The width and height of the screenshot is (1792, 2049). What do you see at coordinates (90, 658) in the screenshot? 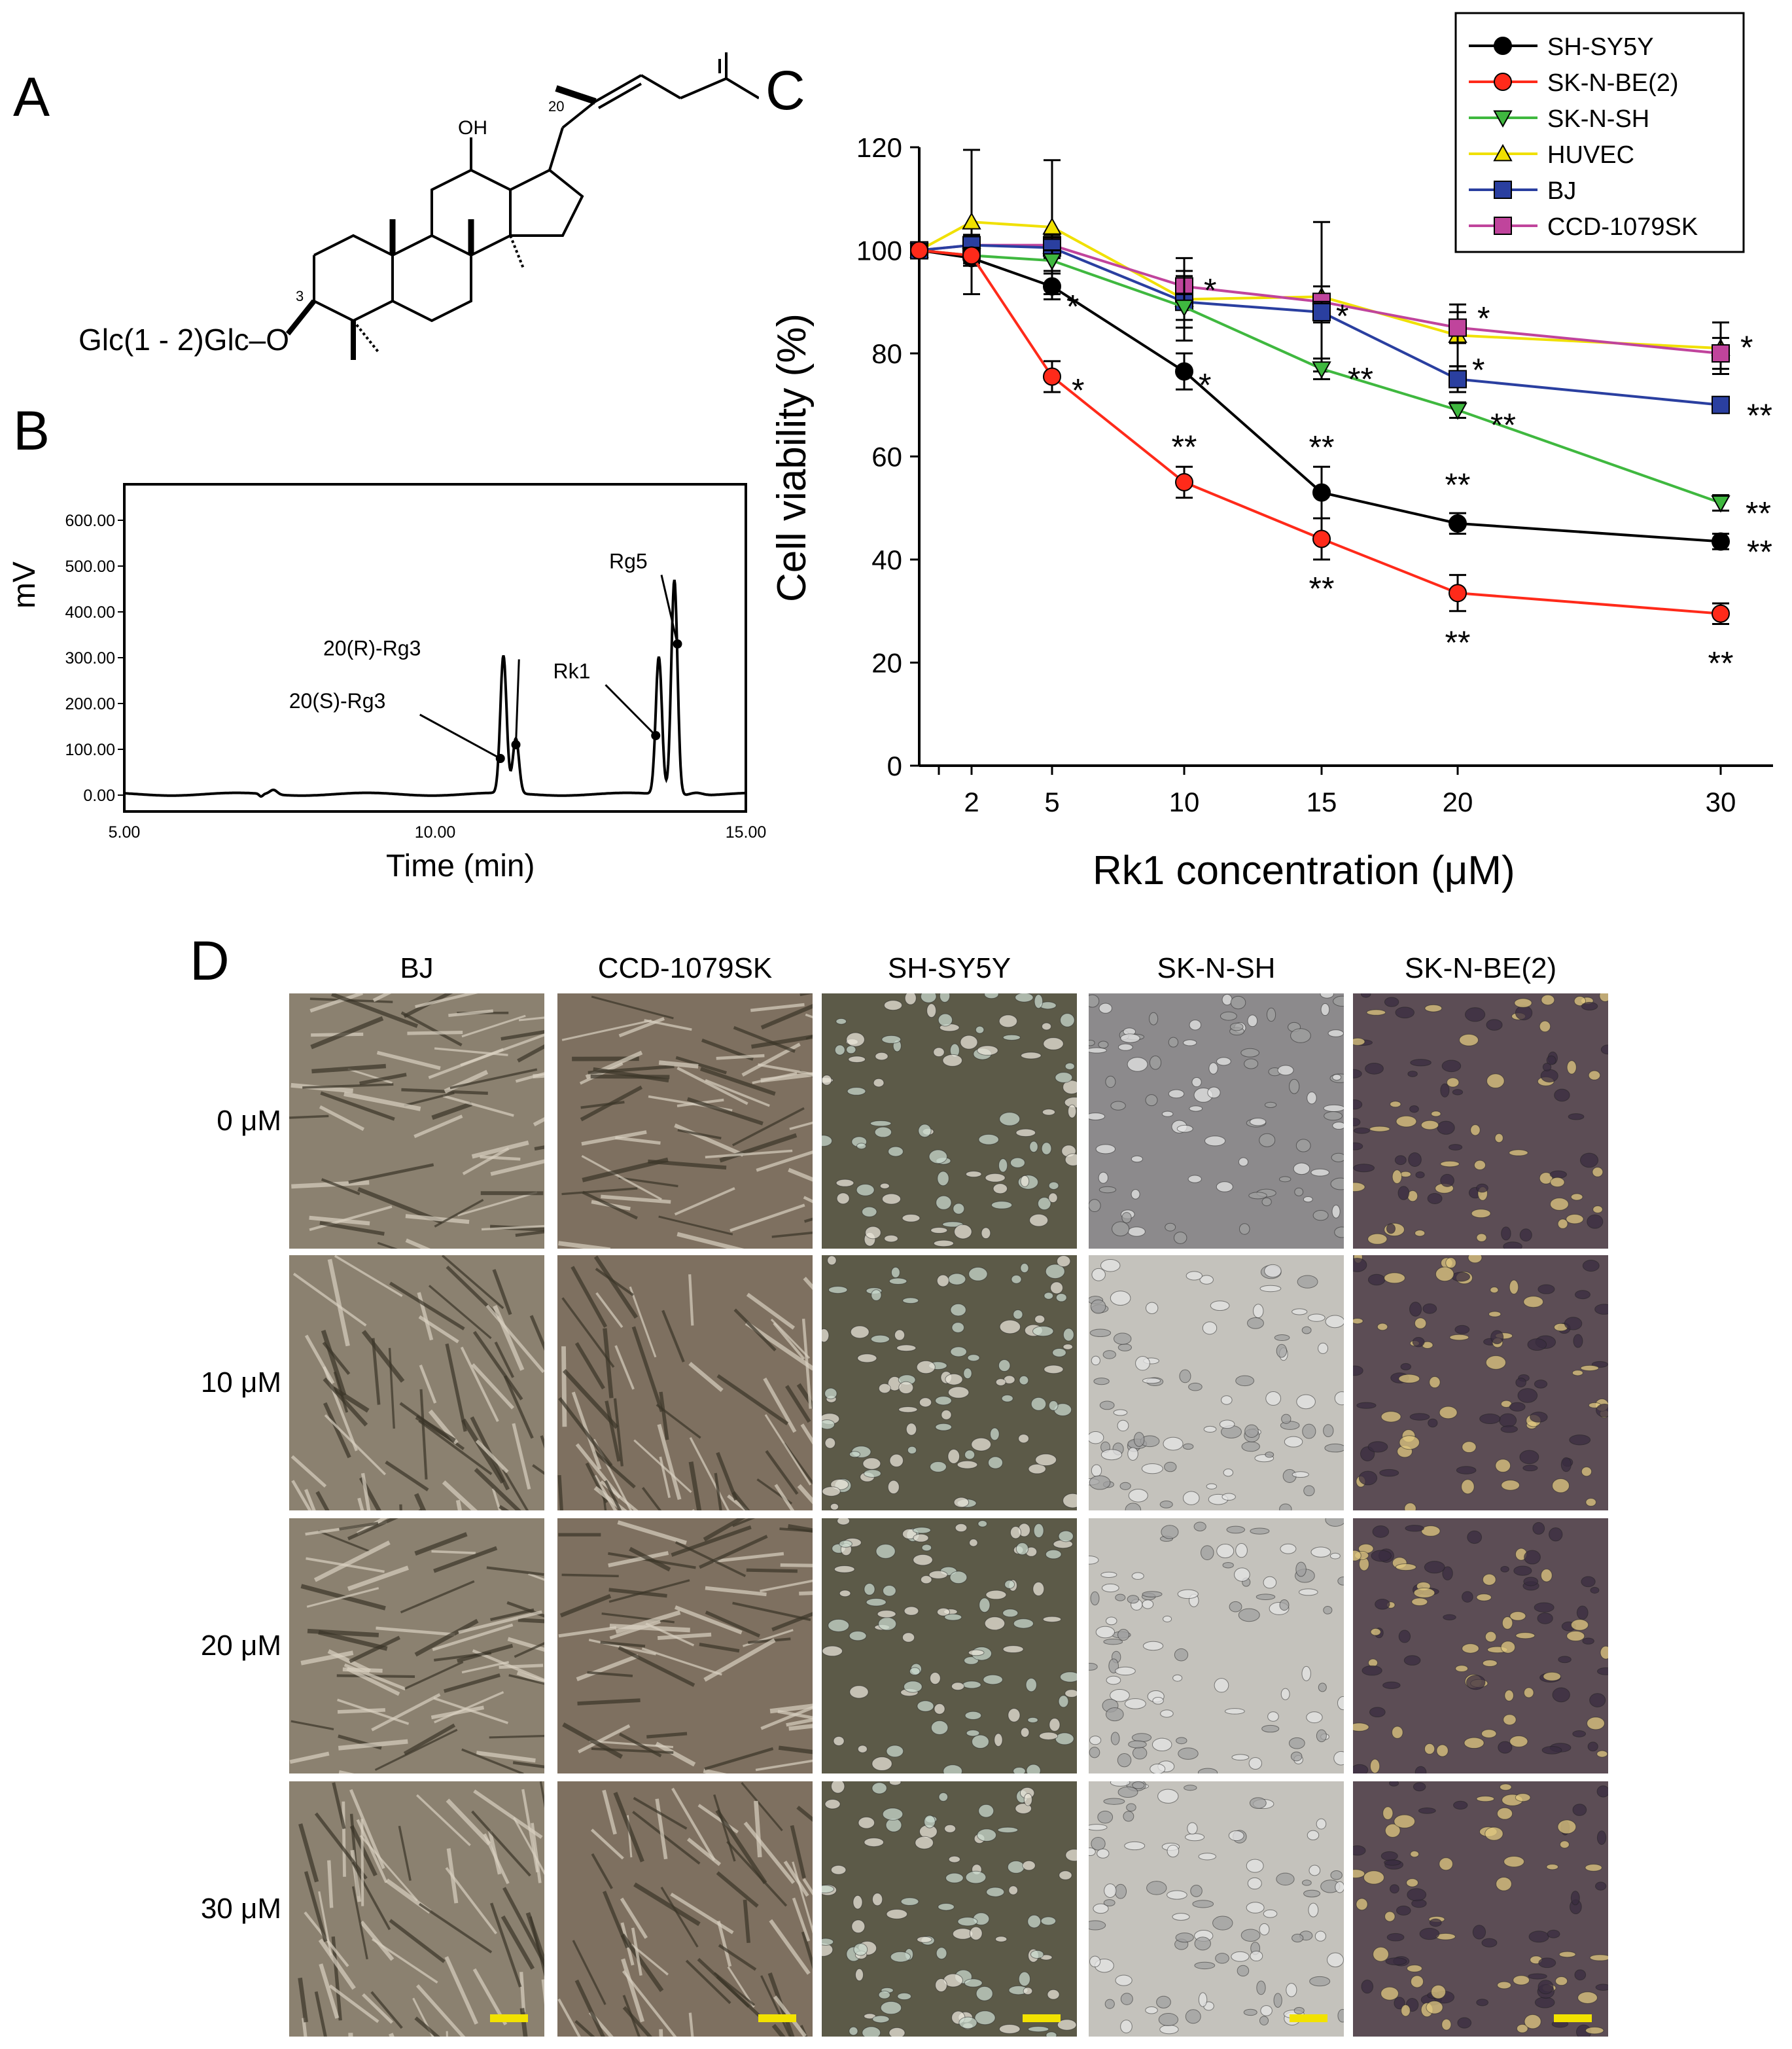
I see `y-tick-label: 300.00` at bounding box center [90, 658].